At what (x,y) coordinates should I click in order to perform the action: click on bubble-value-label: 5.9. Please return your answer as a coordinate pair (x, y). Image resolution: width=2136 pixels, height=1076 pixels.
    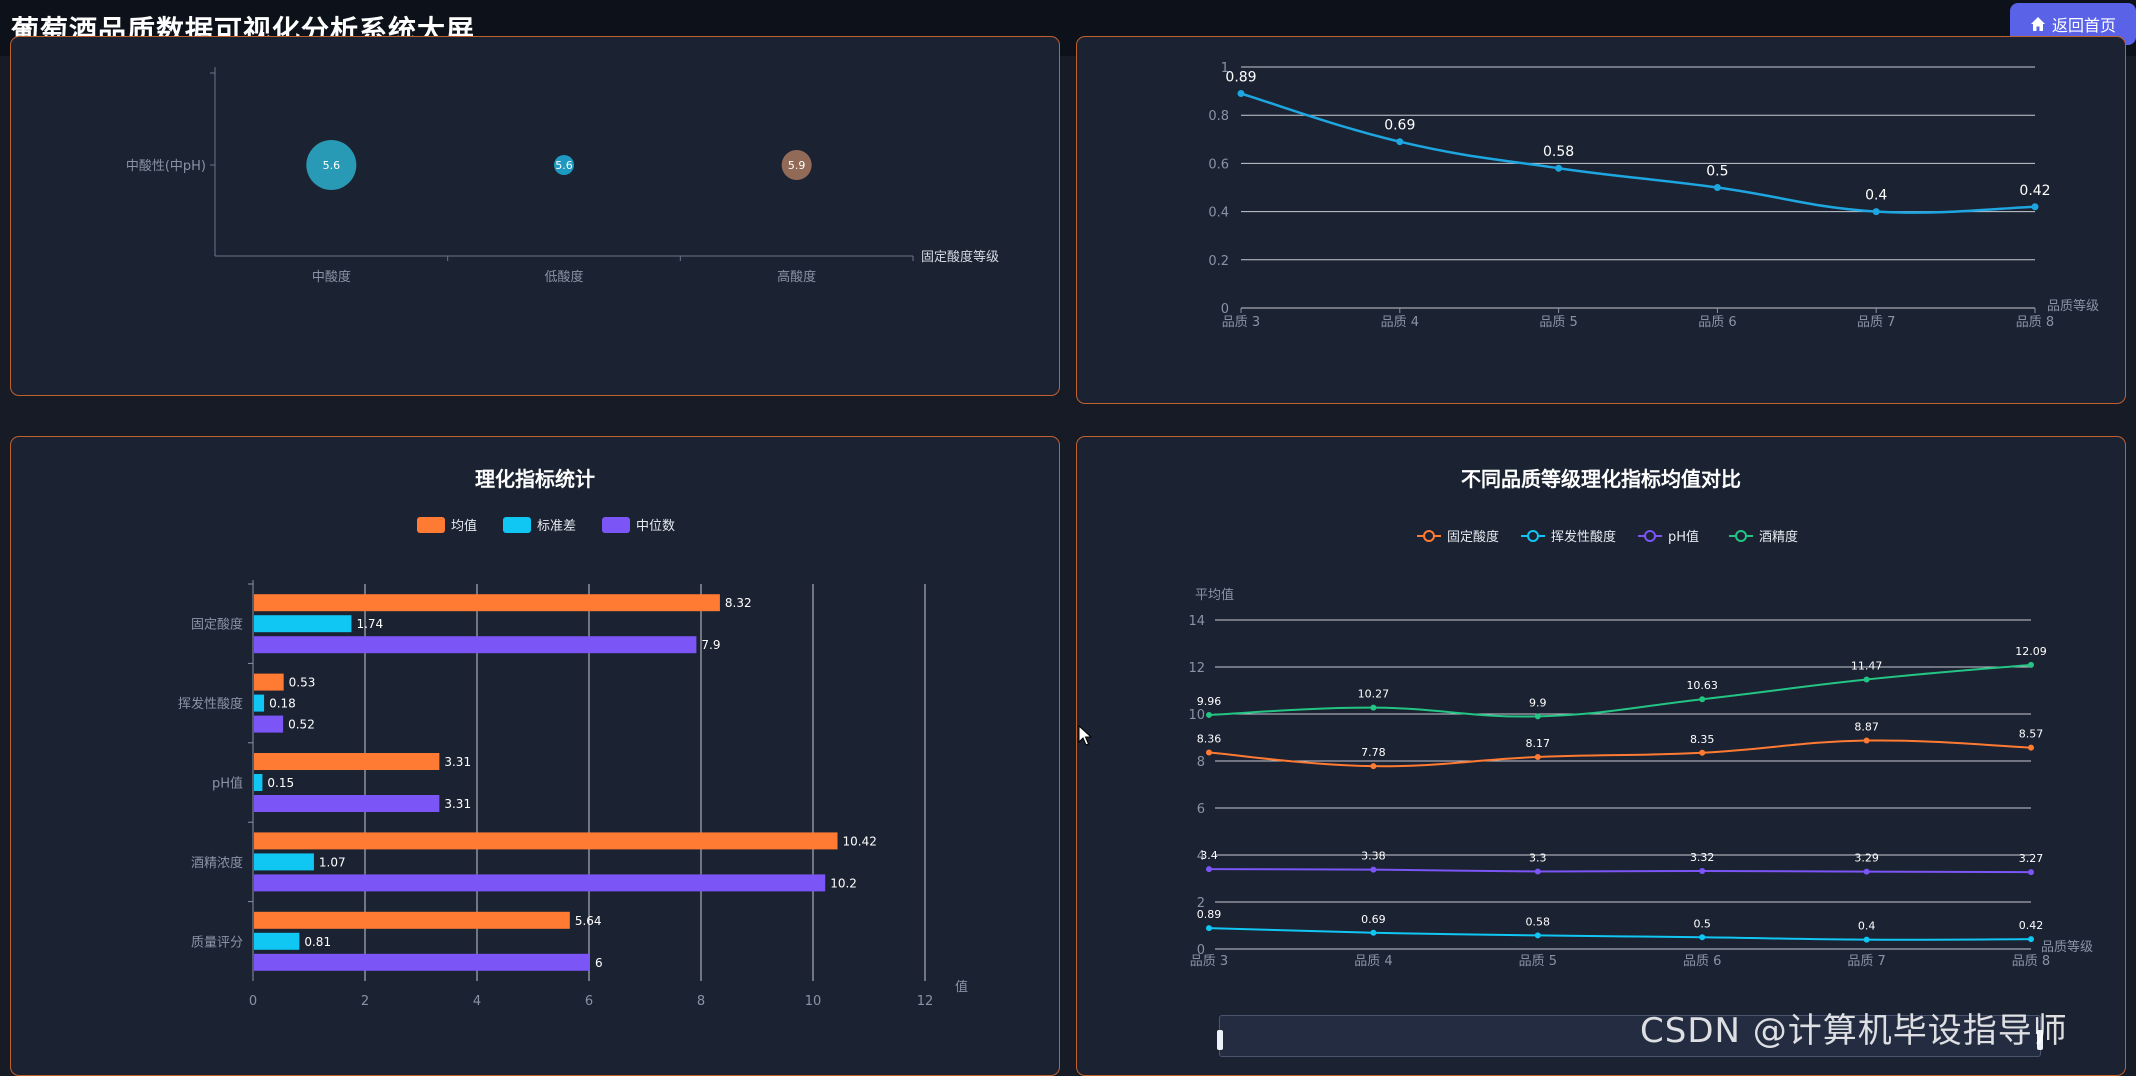
    Looking at the image, I should click on (797, 165).